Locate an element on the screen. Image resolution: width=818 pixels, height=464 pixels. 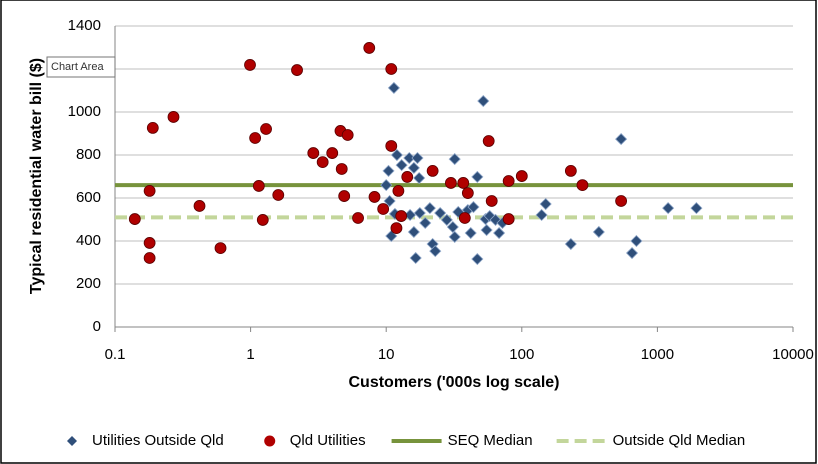
y-axis-title: Typical residential water bill ($) is located at coordinates (36, 176).